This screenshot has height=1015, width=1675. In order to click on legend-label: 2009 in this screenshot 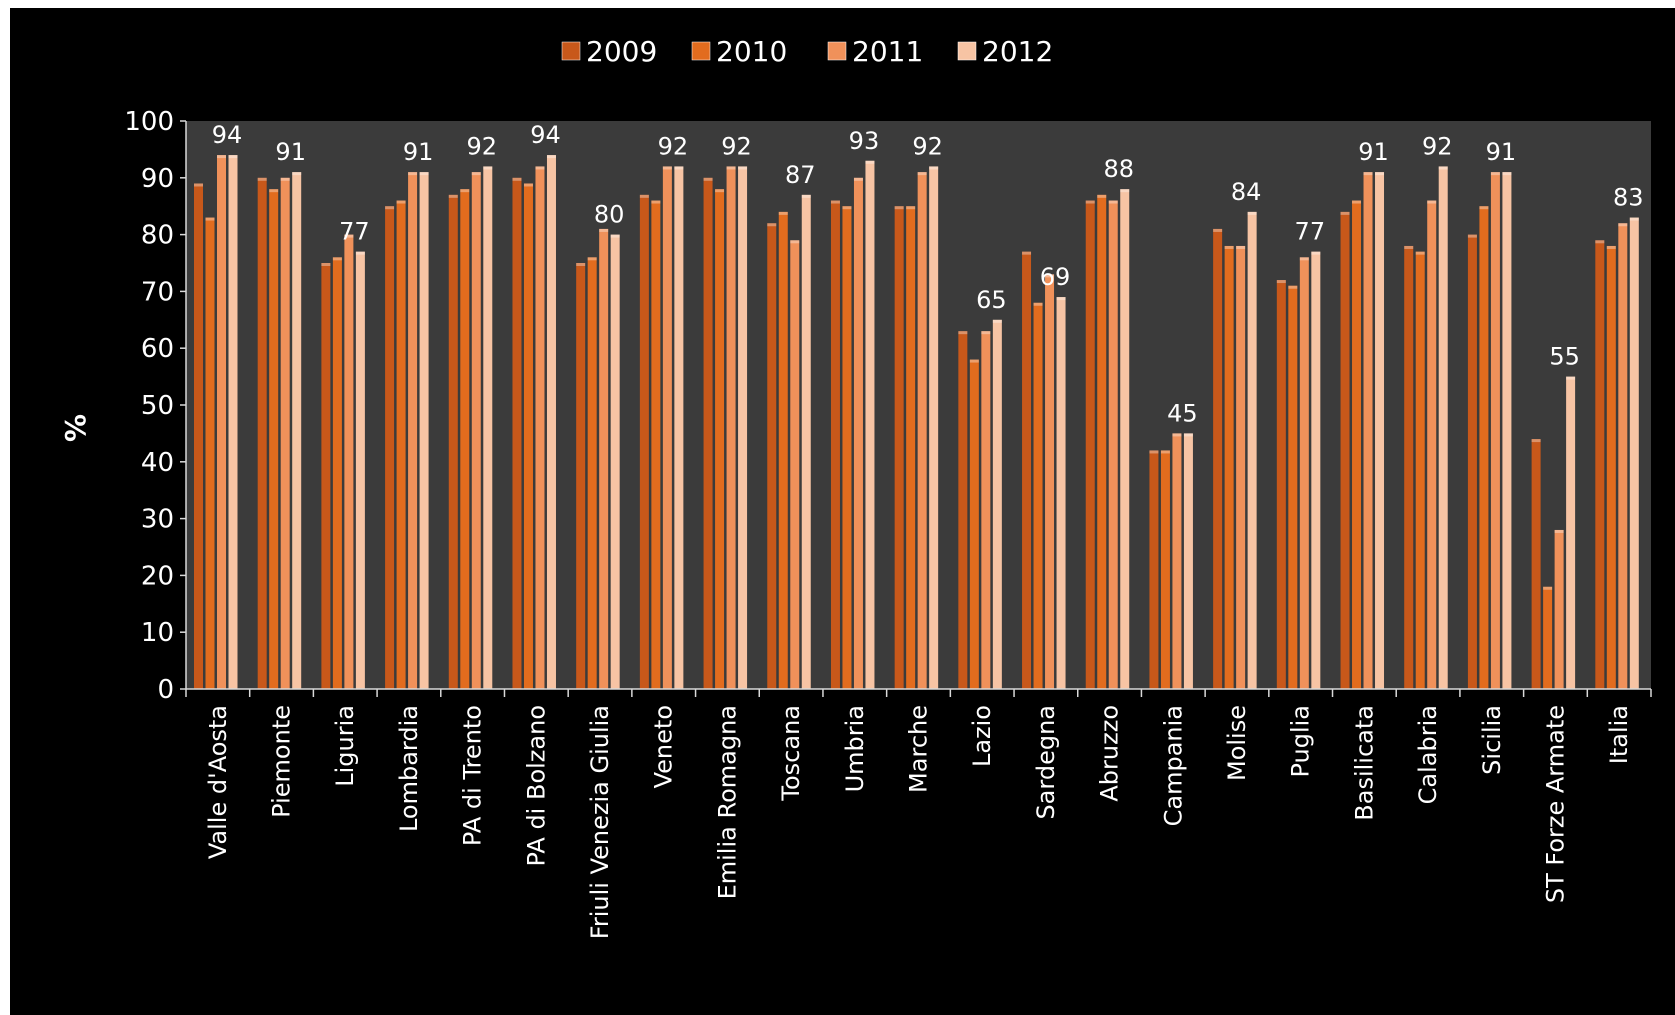, I will do `click(621, 51)`.